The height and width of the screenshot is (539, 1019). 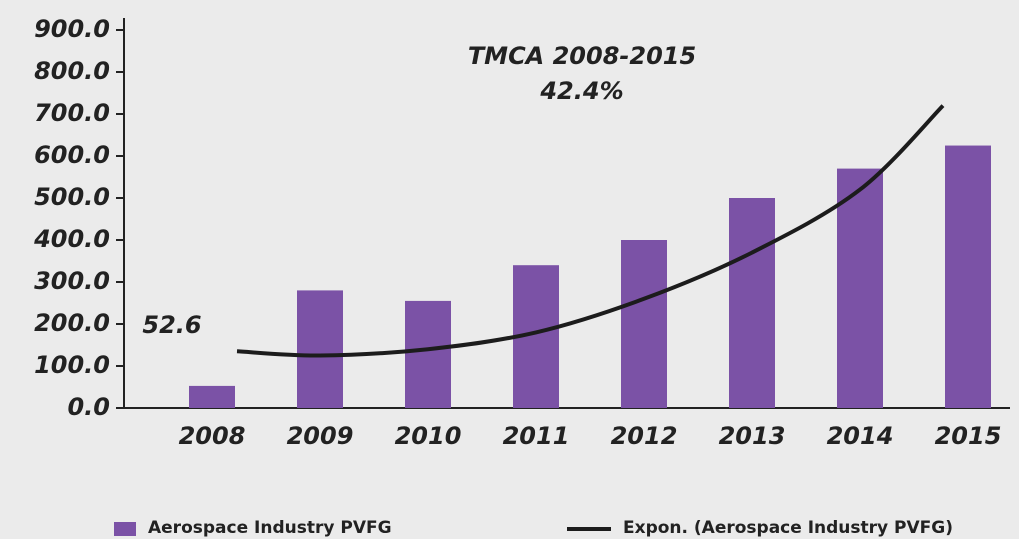 I want to click on x-tick-label: 2010, so click(x=428, y=436).